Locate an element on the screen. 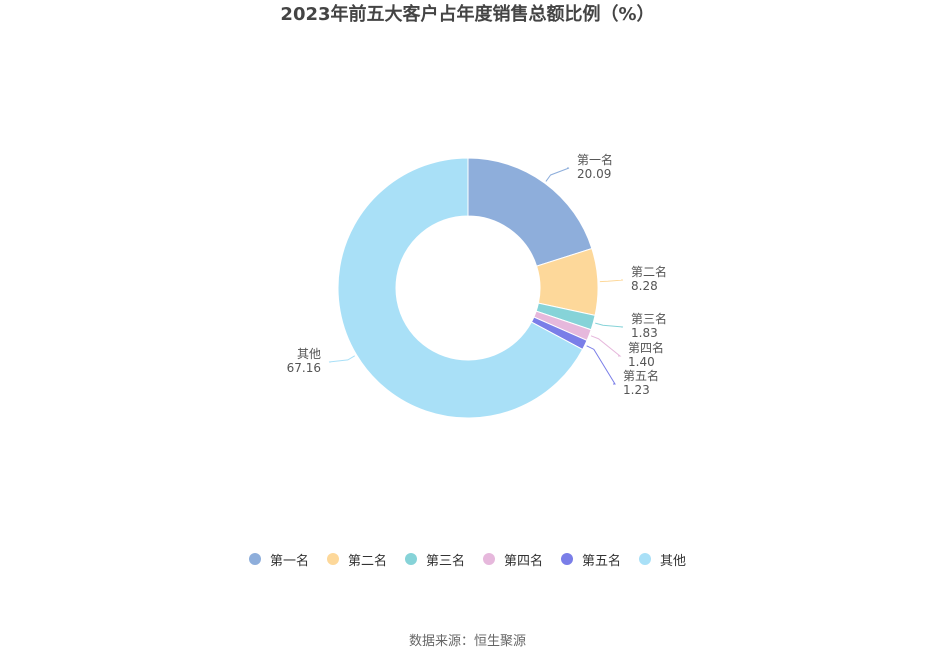 The height and width of the screenshot is (660, 935). slice-value-third: 1.83 is located at coordinates (644, 333).